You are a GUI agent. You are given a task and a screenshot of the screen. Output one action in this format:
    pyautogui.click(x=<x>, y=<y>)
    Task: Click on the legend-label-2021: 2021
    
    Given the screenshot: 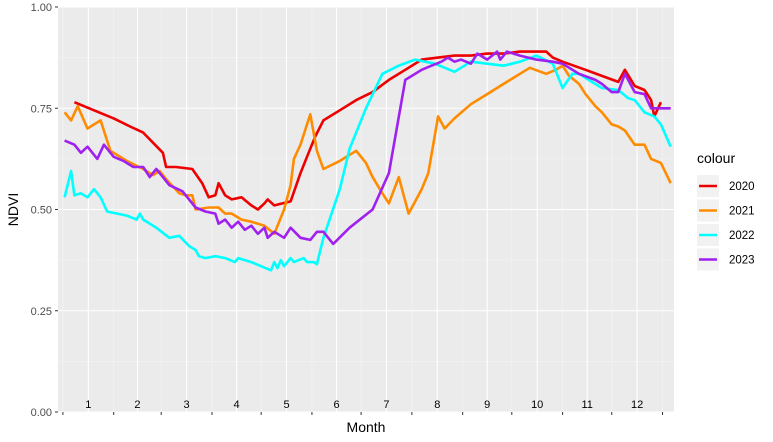 What is the action you would take?
    pyautogui.click(x=742, y=212)
    